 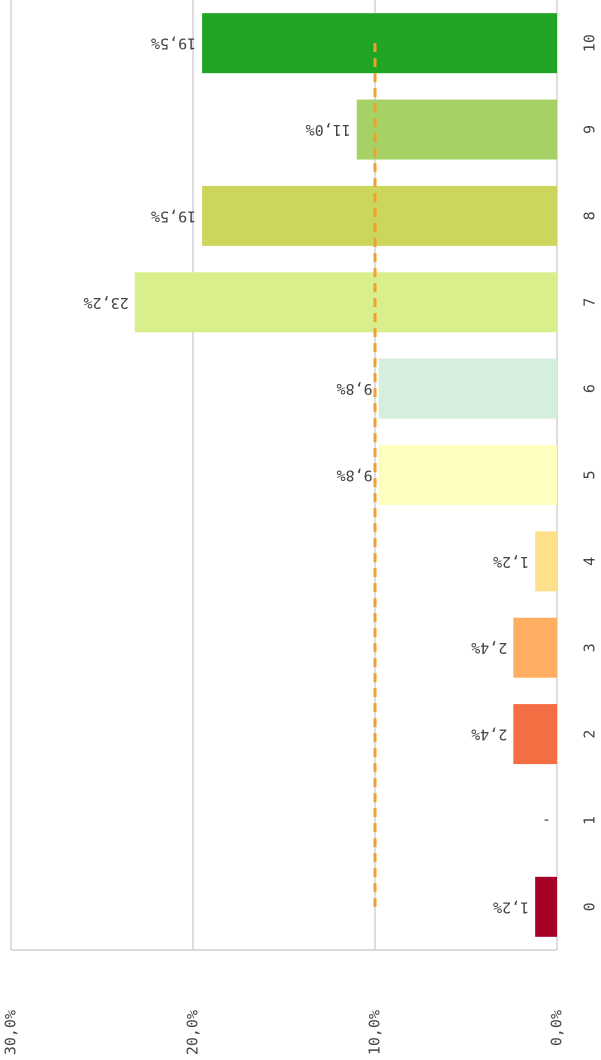 I want to click on y-tick-label: 9, so click(x=590, y=129).